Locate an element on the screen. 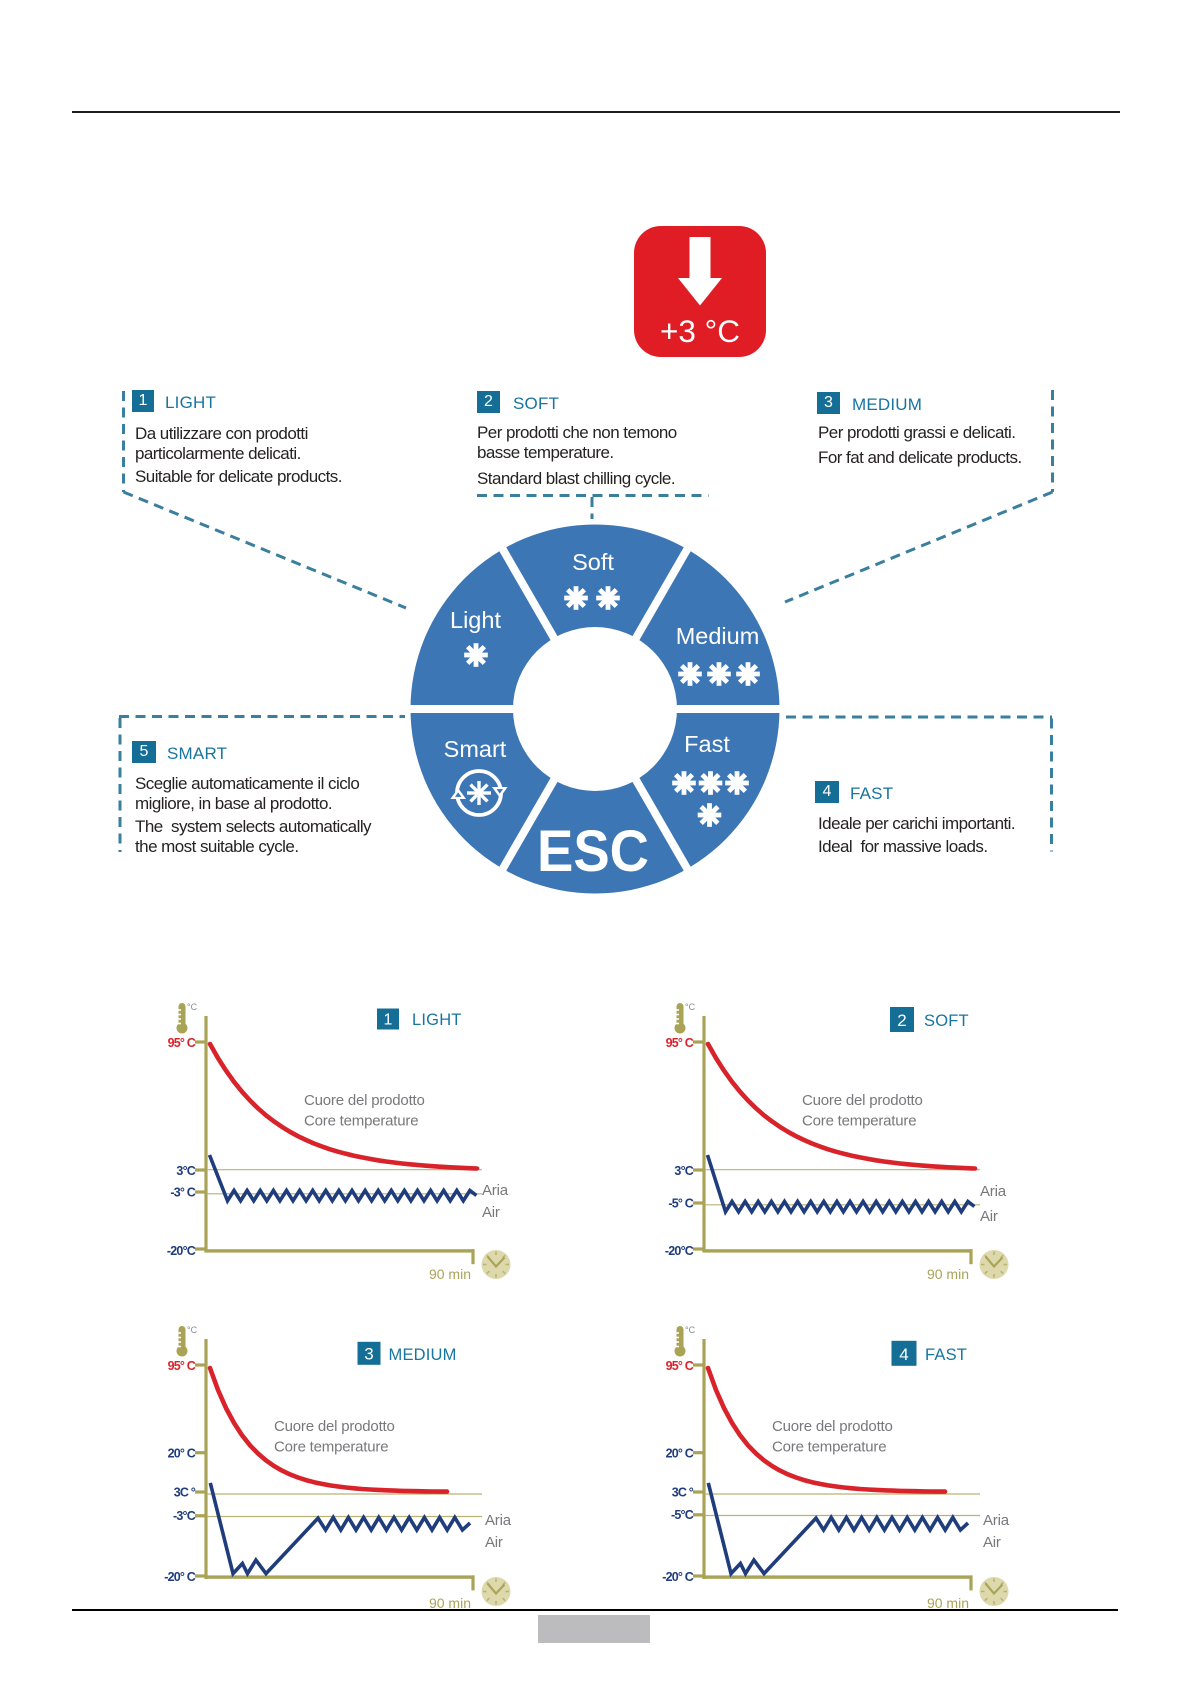 The height and width of the screenshot is (1684, 1191). svg-text: +3 °C is located at coordinates (700, 331).